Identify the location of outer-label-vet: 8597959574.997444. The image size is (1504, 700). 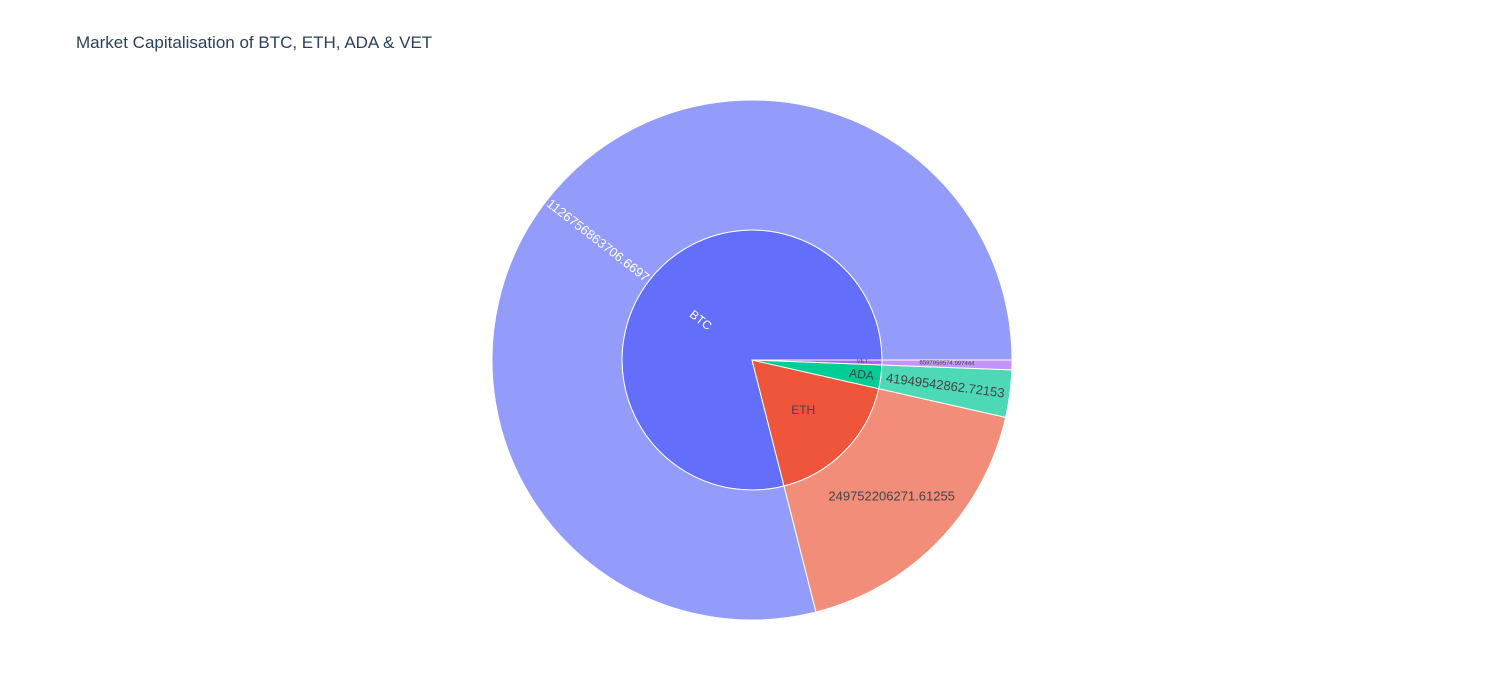
(947, 363).